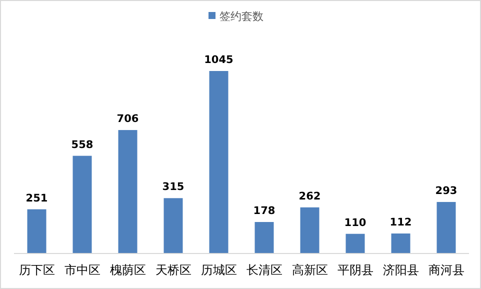 This screenshot has height=289, width=481. Describe the element at coordinates (173, 187) in the screenshot. I see `data-label: 315` at that location.